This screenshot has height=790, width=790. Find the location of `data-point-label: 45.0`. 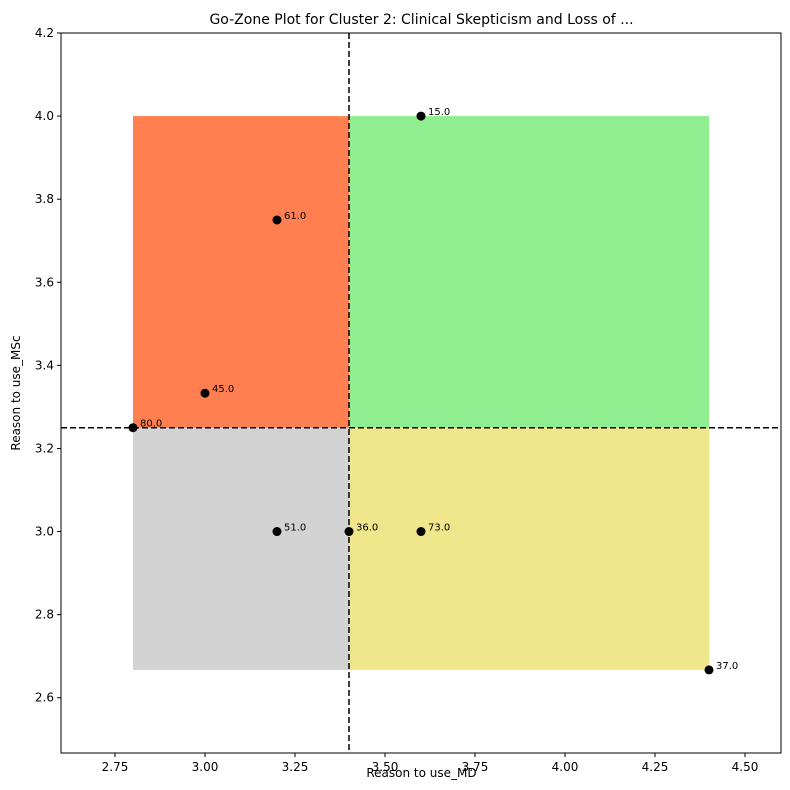

data-point-label: 45.0 is located at coordinates (223, 389).